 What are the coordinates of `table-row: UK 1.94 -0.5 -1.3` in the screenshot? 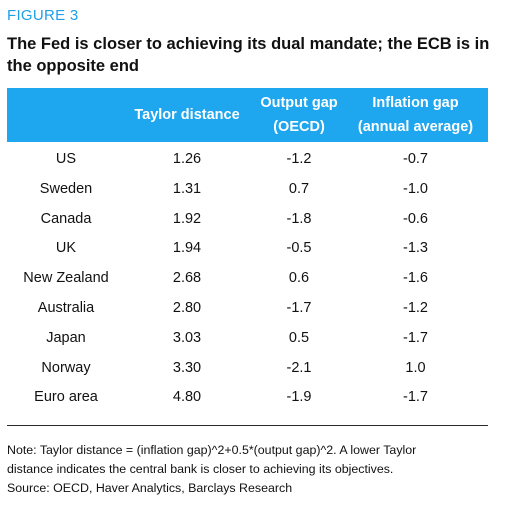 It's located at (247, 249).